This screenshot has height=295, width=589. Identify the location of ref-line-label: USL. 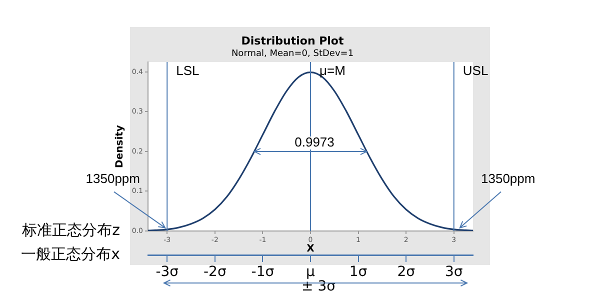
(475, 70).